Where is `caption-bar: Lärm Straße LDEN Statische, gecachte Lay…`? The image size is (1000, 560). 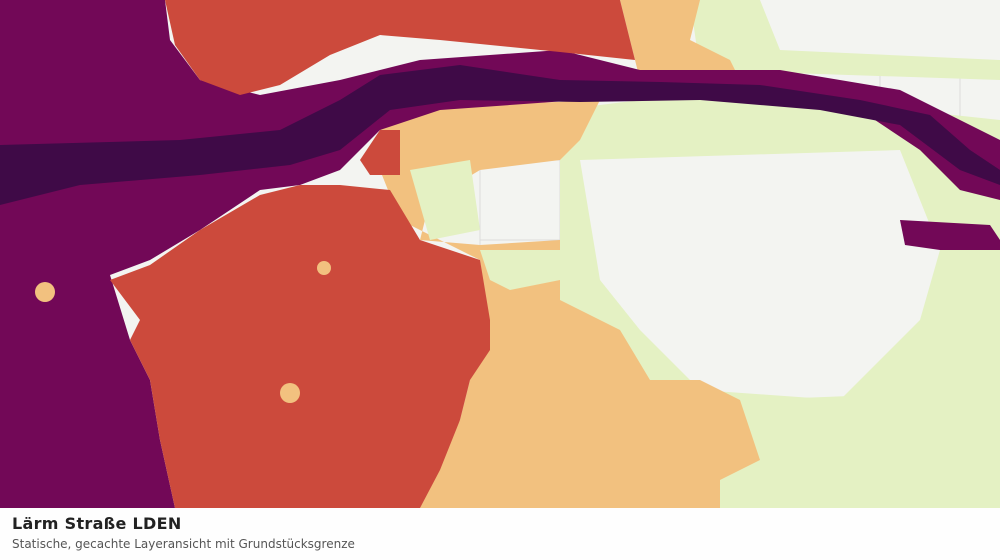
caption-bar: Lärm Straße LDEN Statische, gecachte Lay… is located at coordinates (500, 534).